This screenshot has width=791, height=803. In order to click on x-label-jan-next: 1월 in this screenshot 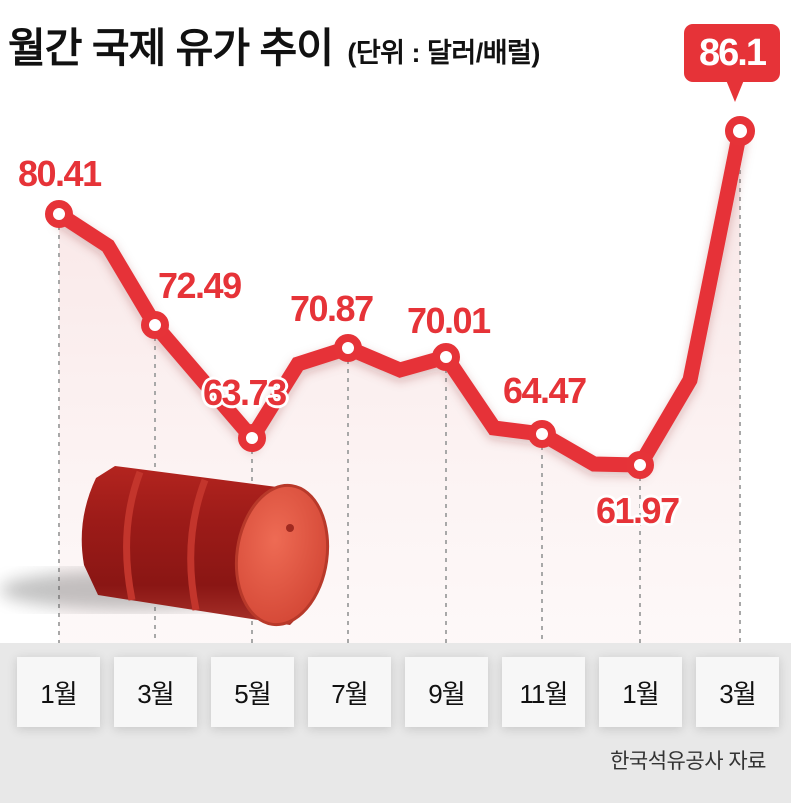, I will do `click(640, 692)`.